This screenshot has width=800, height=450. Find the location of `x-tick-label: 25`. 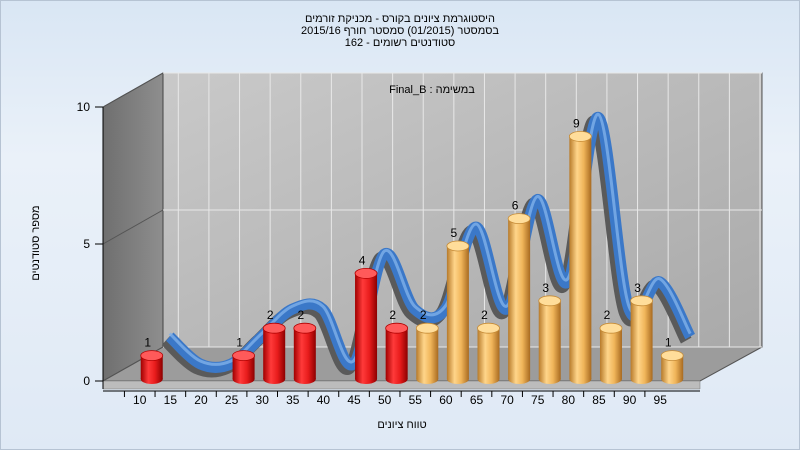

x-tick-label: 25 is located at coordinates (232, 400).